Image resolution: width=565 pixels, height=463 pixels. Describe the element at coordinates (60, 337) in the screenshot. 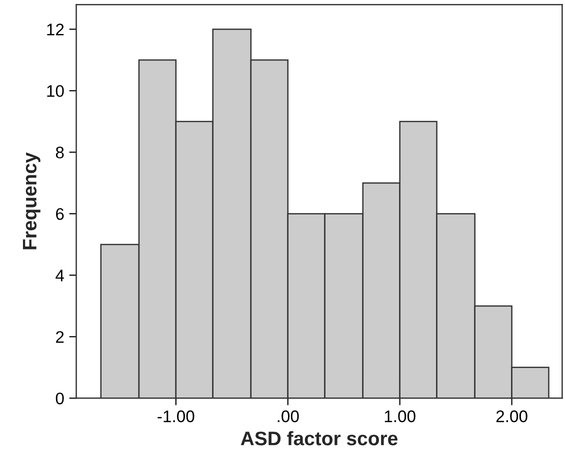

I see `y-tick-label: 2` at that location.